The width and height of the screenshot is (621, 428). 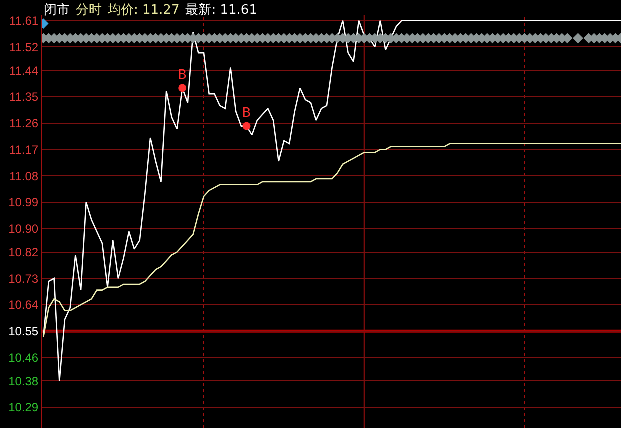 What do you see at coordinates (23, 279) in the screenshot?
I see `y-tick-label: 10.73` at bounding box center [23, 279].